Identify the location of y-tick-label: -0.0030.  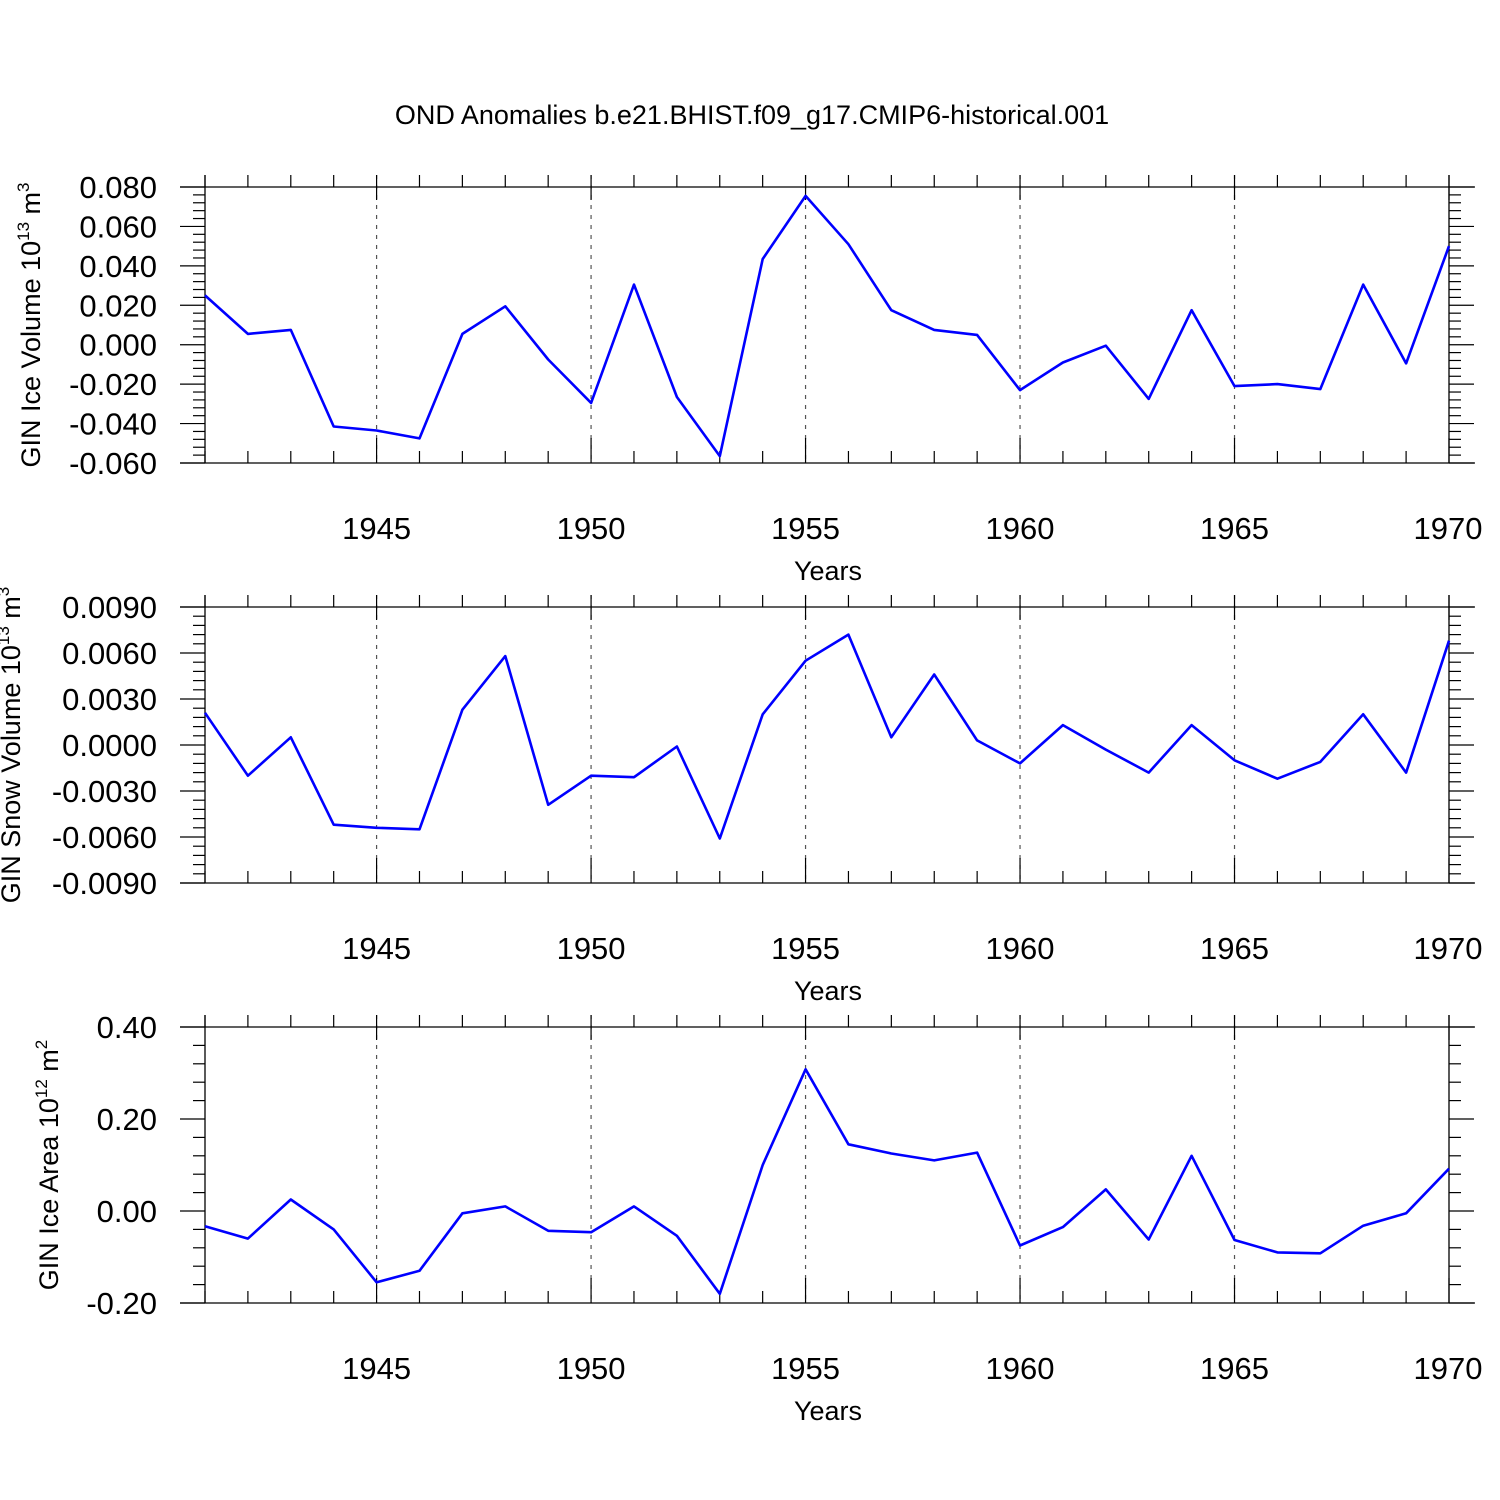
(104, 791).